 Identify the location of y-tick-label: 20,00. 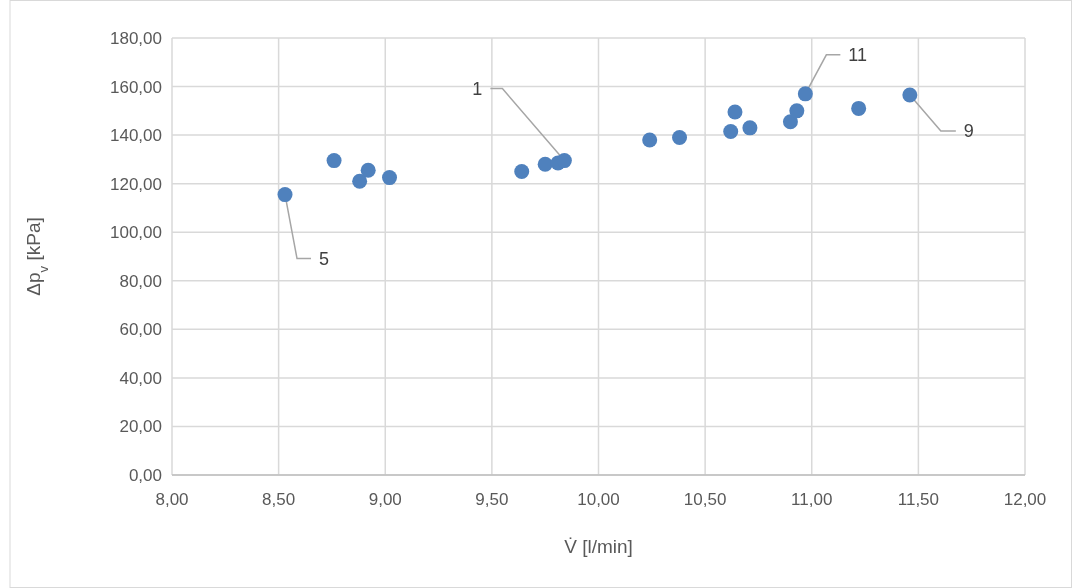
(140, 427).